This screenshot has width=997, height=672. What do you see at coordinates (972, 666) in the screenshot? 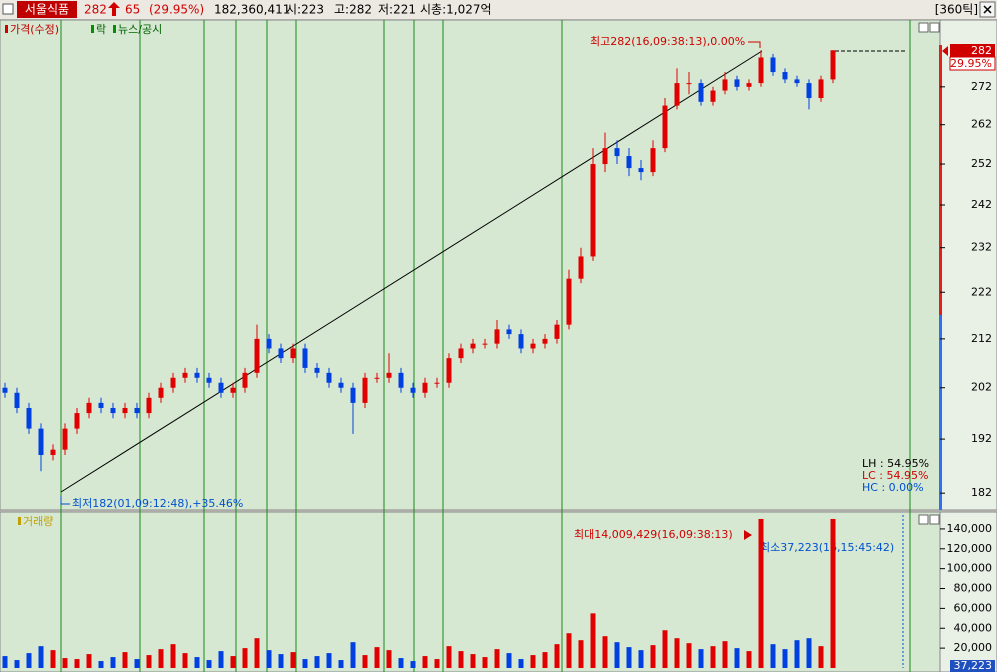
I see `last-volume-box` at bounding box center [972, 666].